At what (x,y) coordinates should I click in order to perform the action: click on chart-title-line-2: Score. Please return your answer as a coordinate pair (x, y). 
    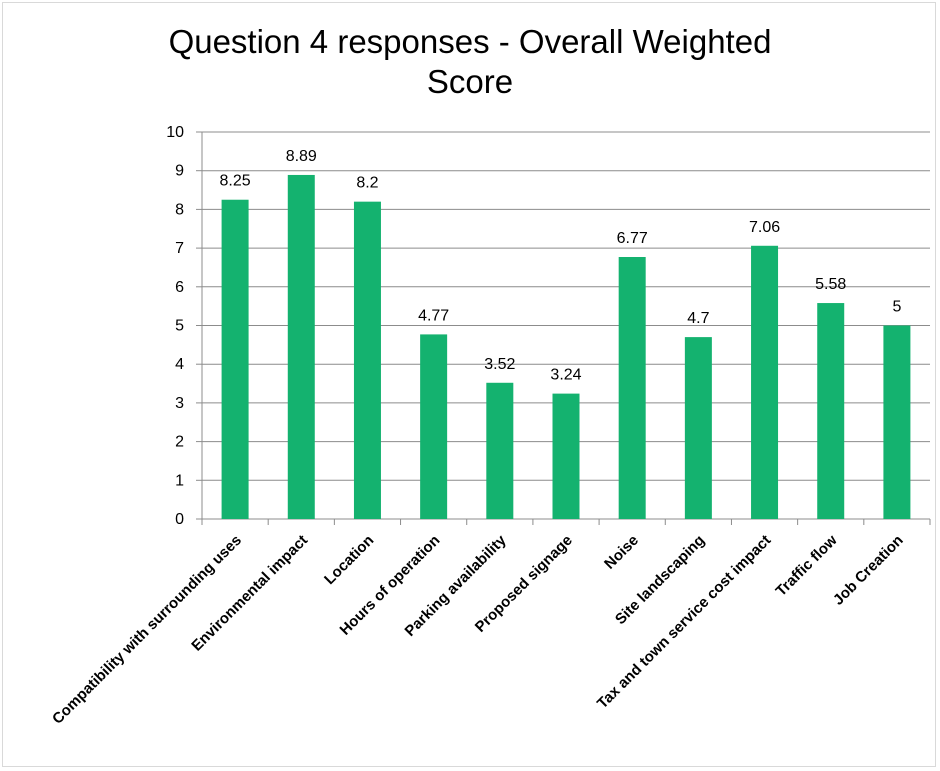
    Looking at the image, I should click on (470, 81).